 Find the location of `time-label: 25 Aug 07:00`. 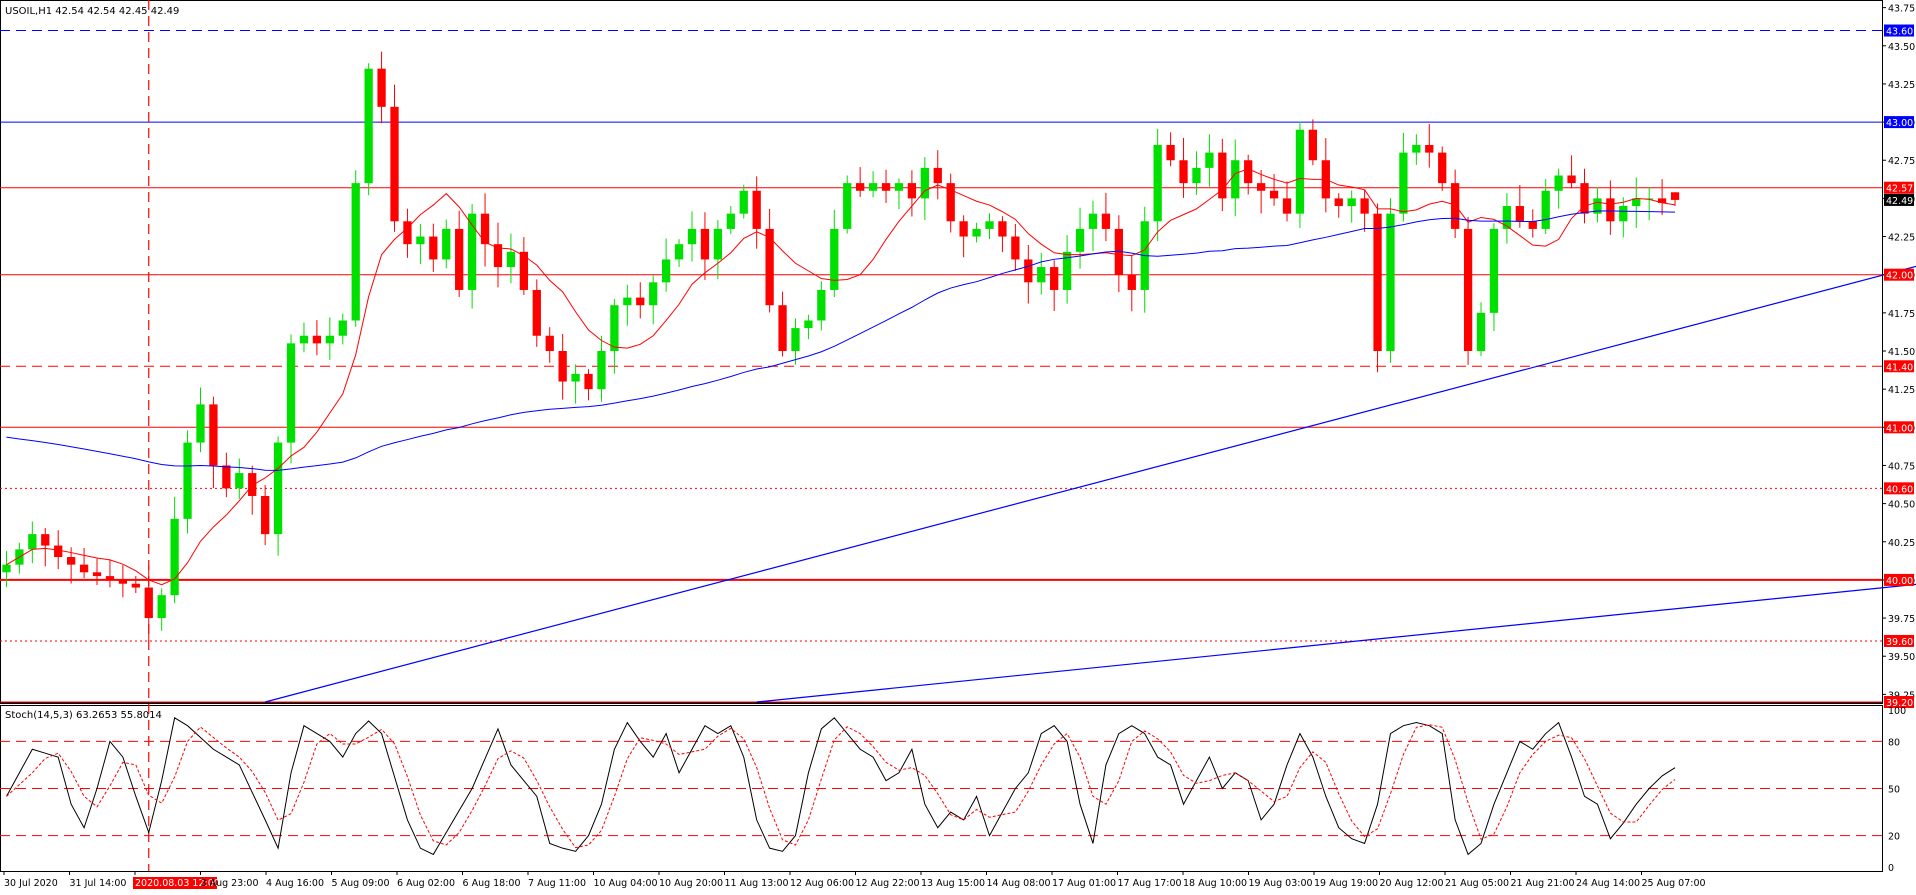

time-label: 25 Aug 07:00 is located at coordinates (1674, 883).